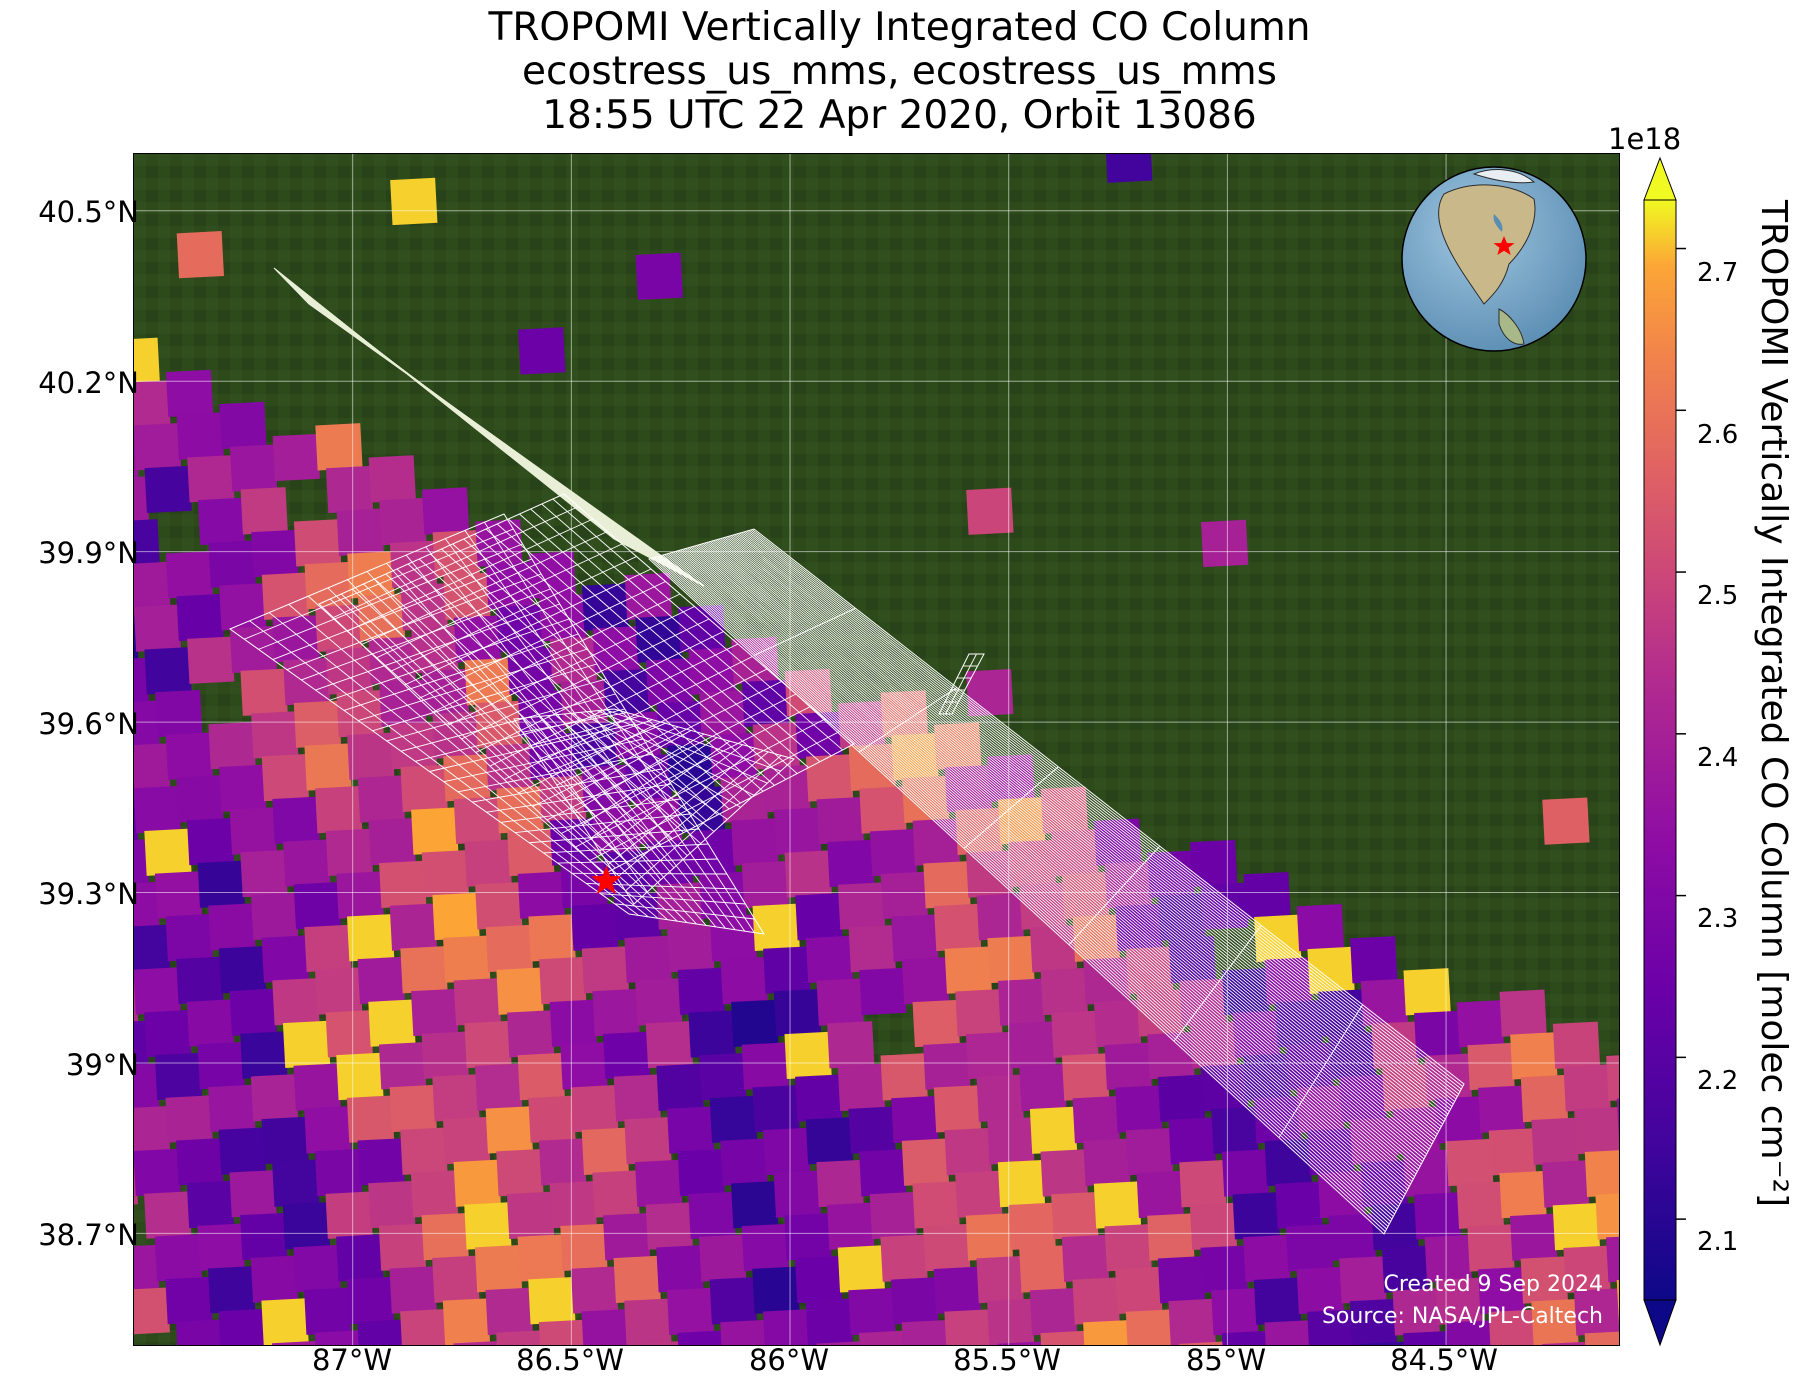  What do you see at coordinates (570, 1360) in the screenshot?
I see `lon-tick-label: 86.5°W` at bounding box center [570, 1360].